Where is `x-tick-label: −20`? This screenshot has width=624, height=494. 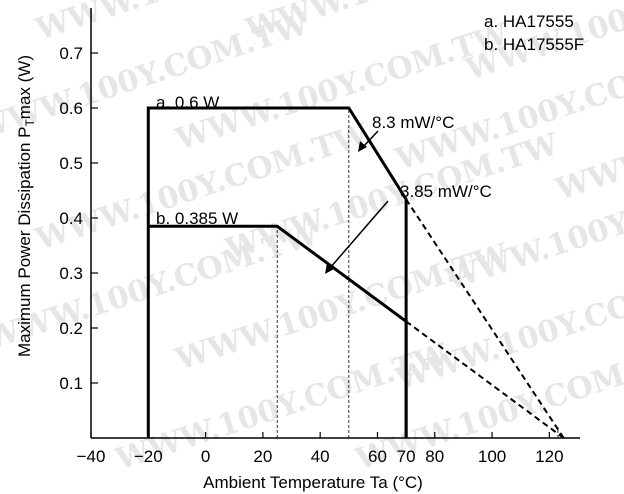 x-tick-label: −20 is located at coordinates (148, 456).